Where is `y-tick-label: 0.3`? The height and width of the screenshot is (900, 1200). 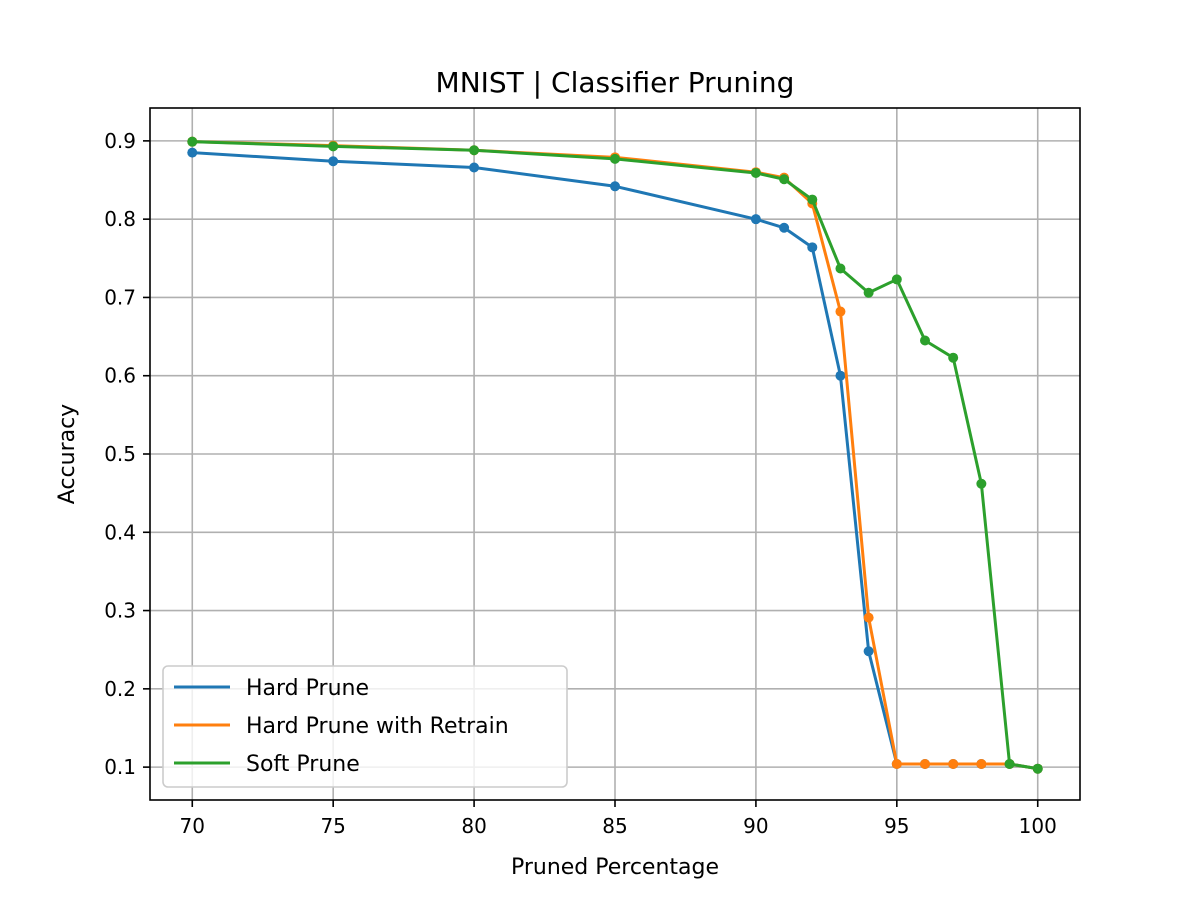
y-tick-label: 0.3 is located at coordinates (120, 611).